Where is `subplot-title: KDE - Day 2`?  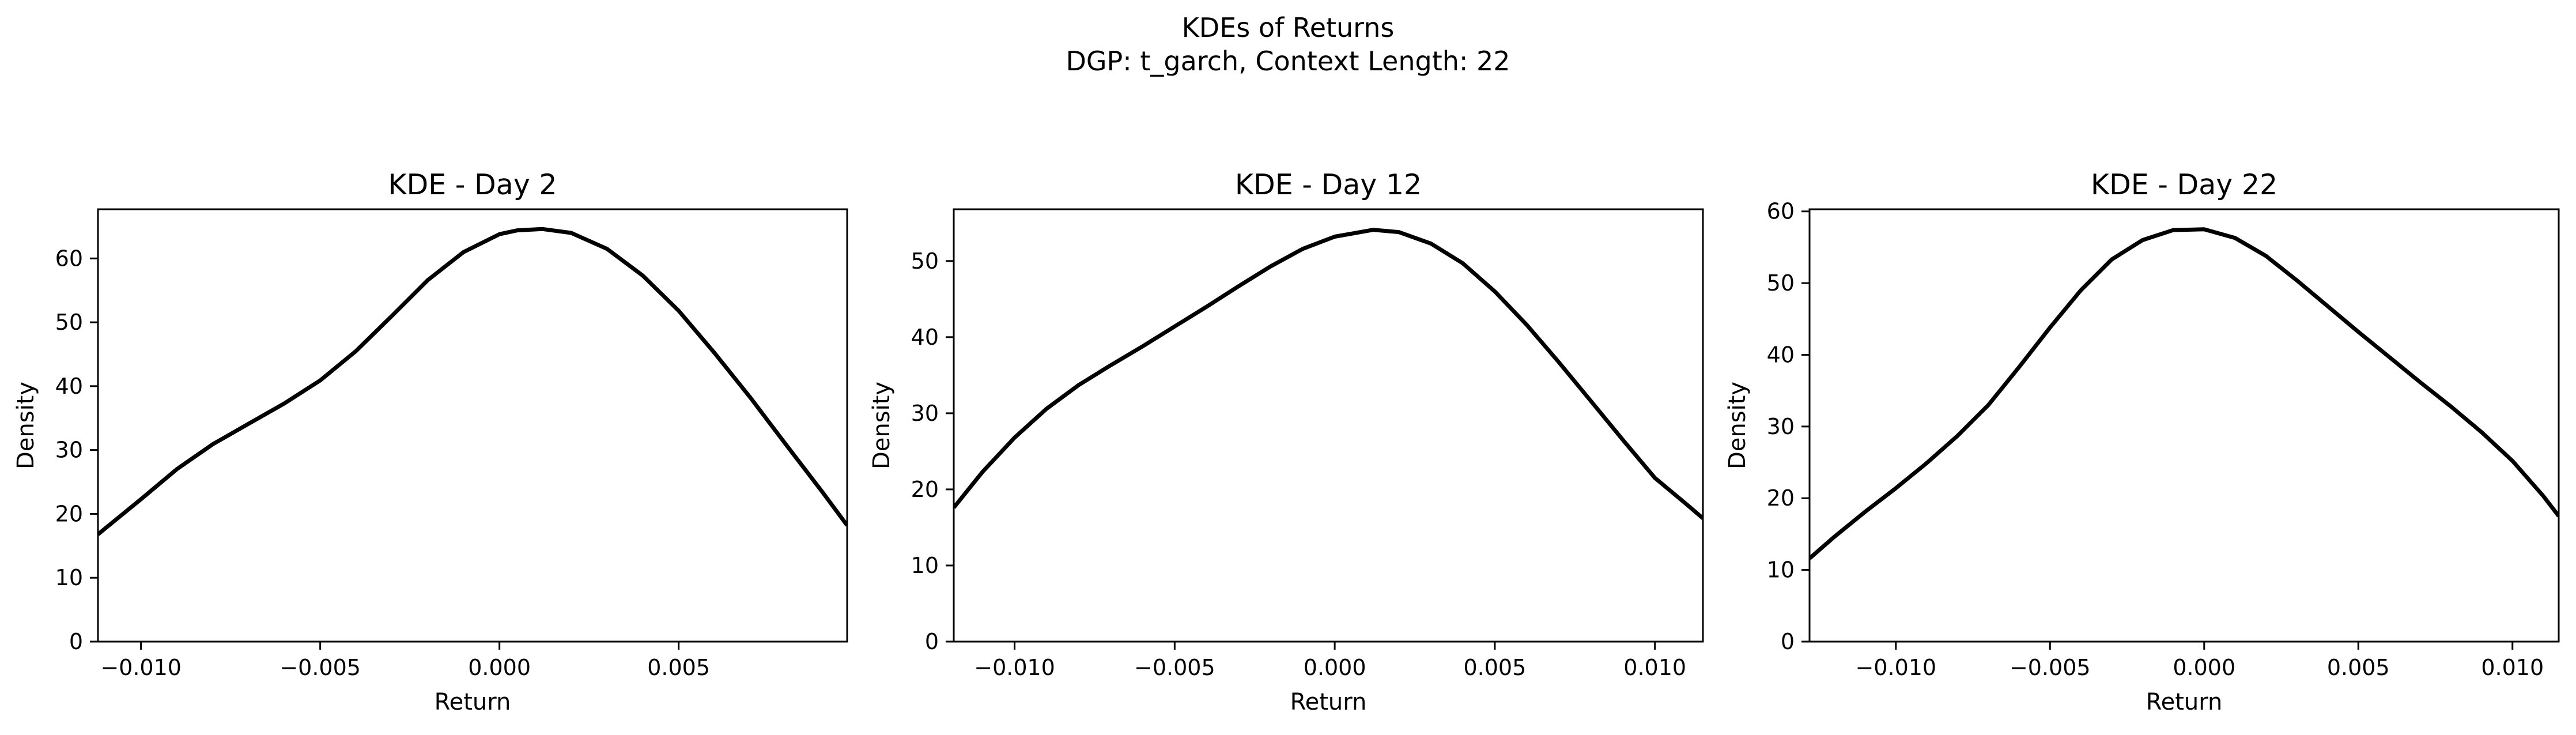
subplot-title: KDE - Day 2 is located at coordinates (472, 184).